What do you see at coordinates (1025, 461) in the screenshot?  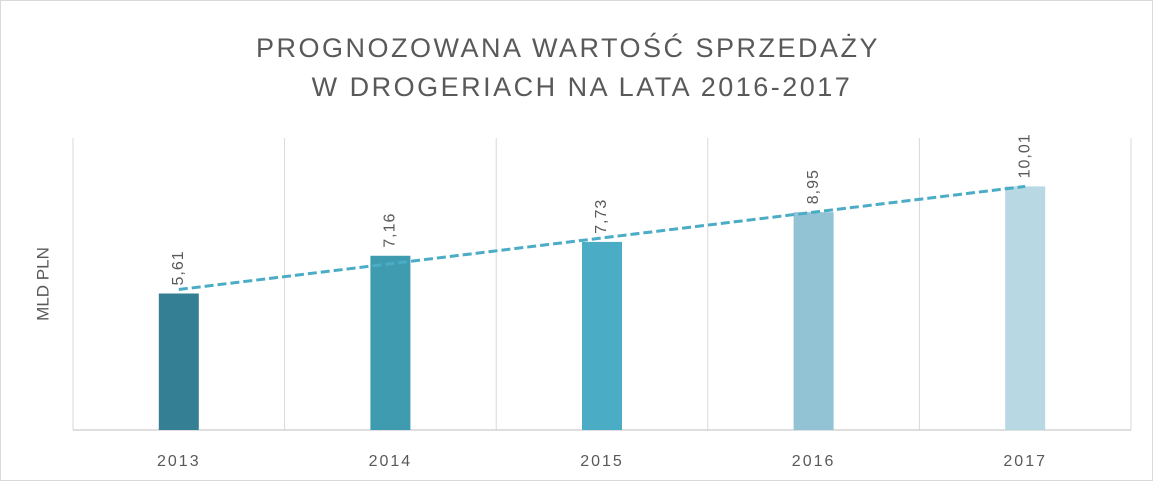 I see `x-tick-label: 2017` at bounding box center [1025, 461].